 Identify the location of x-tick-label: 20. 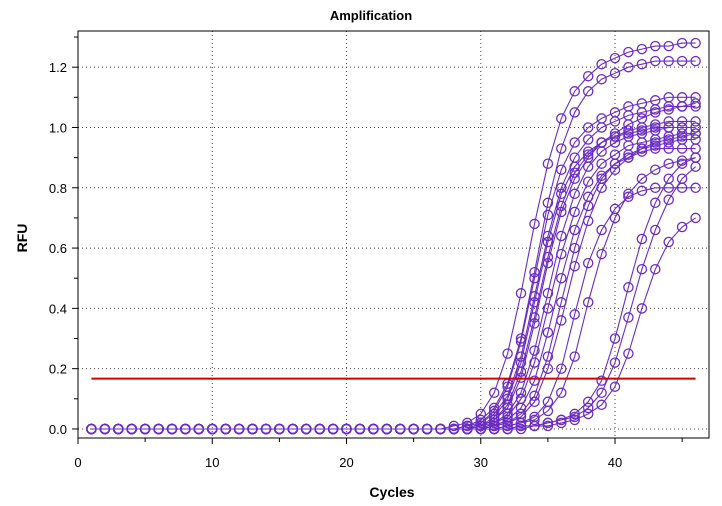
(346, 462).